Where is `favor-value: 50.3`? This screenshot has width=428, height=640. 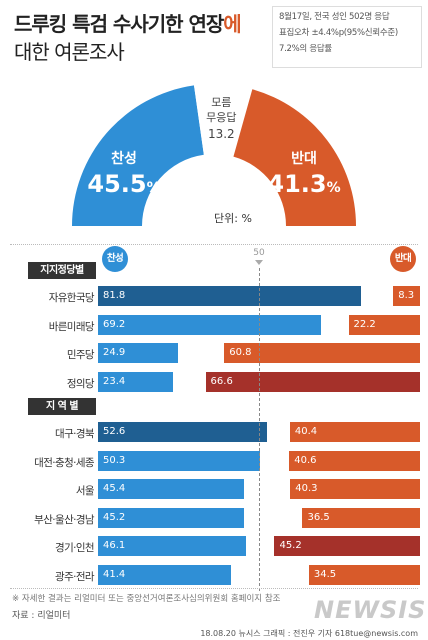
favor-value: 50.3 is located at coordinates (114, 460).